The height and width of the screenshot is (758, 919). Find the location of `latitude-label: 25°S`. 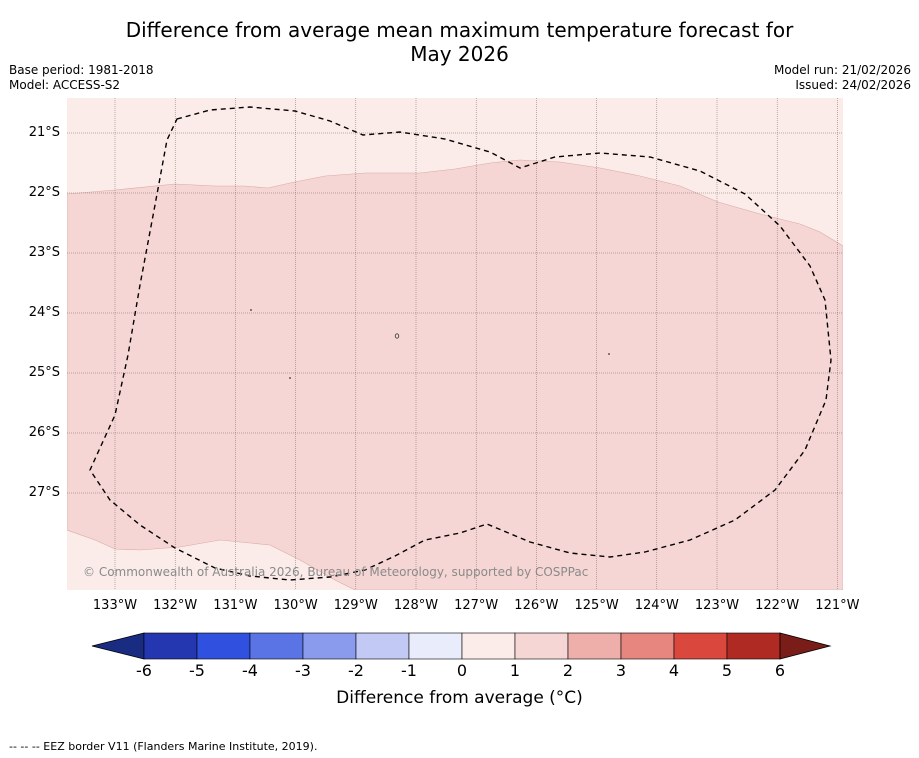

latitude-label: 25°S is located at coordinates (44, 372).